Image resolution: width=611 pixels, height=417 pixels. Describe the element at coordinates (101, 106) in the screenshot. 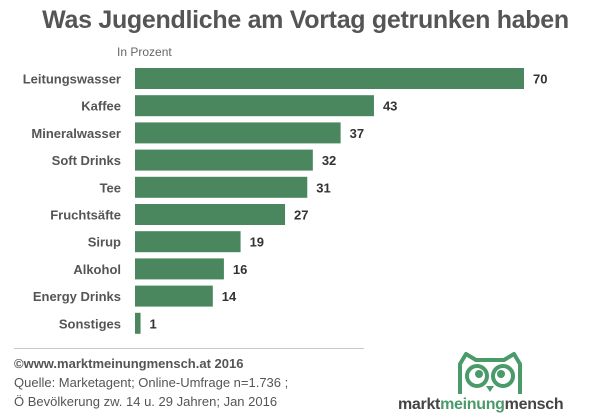

I see `category-label: Kaffee` at that location.